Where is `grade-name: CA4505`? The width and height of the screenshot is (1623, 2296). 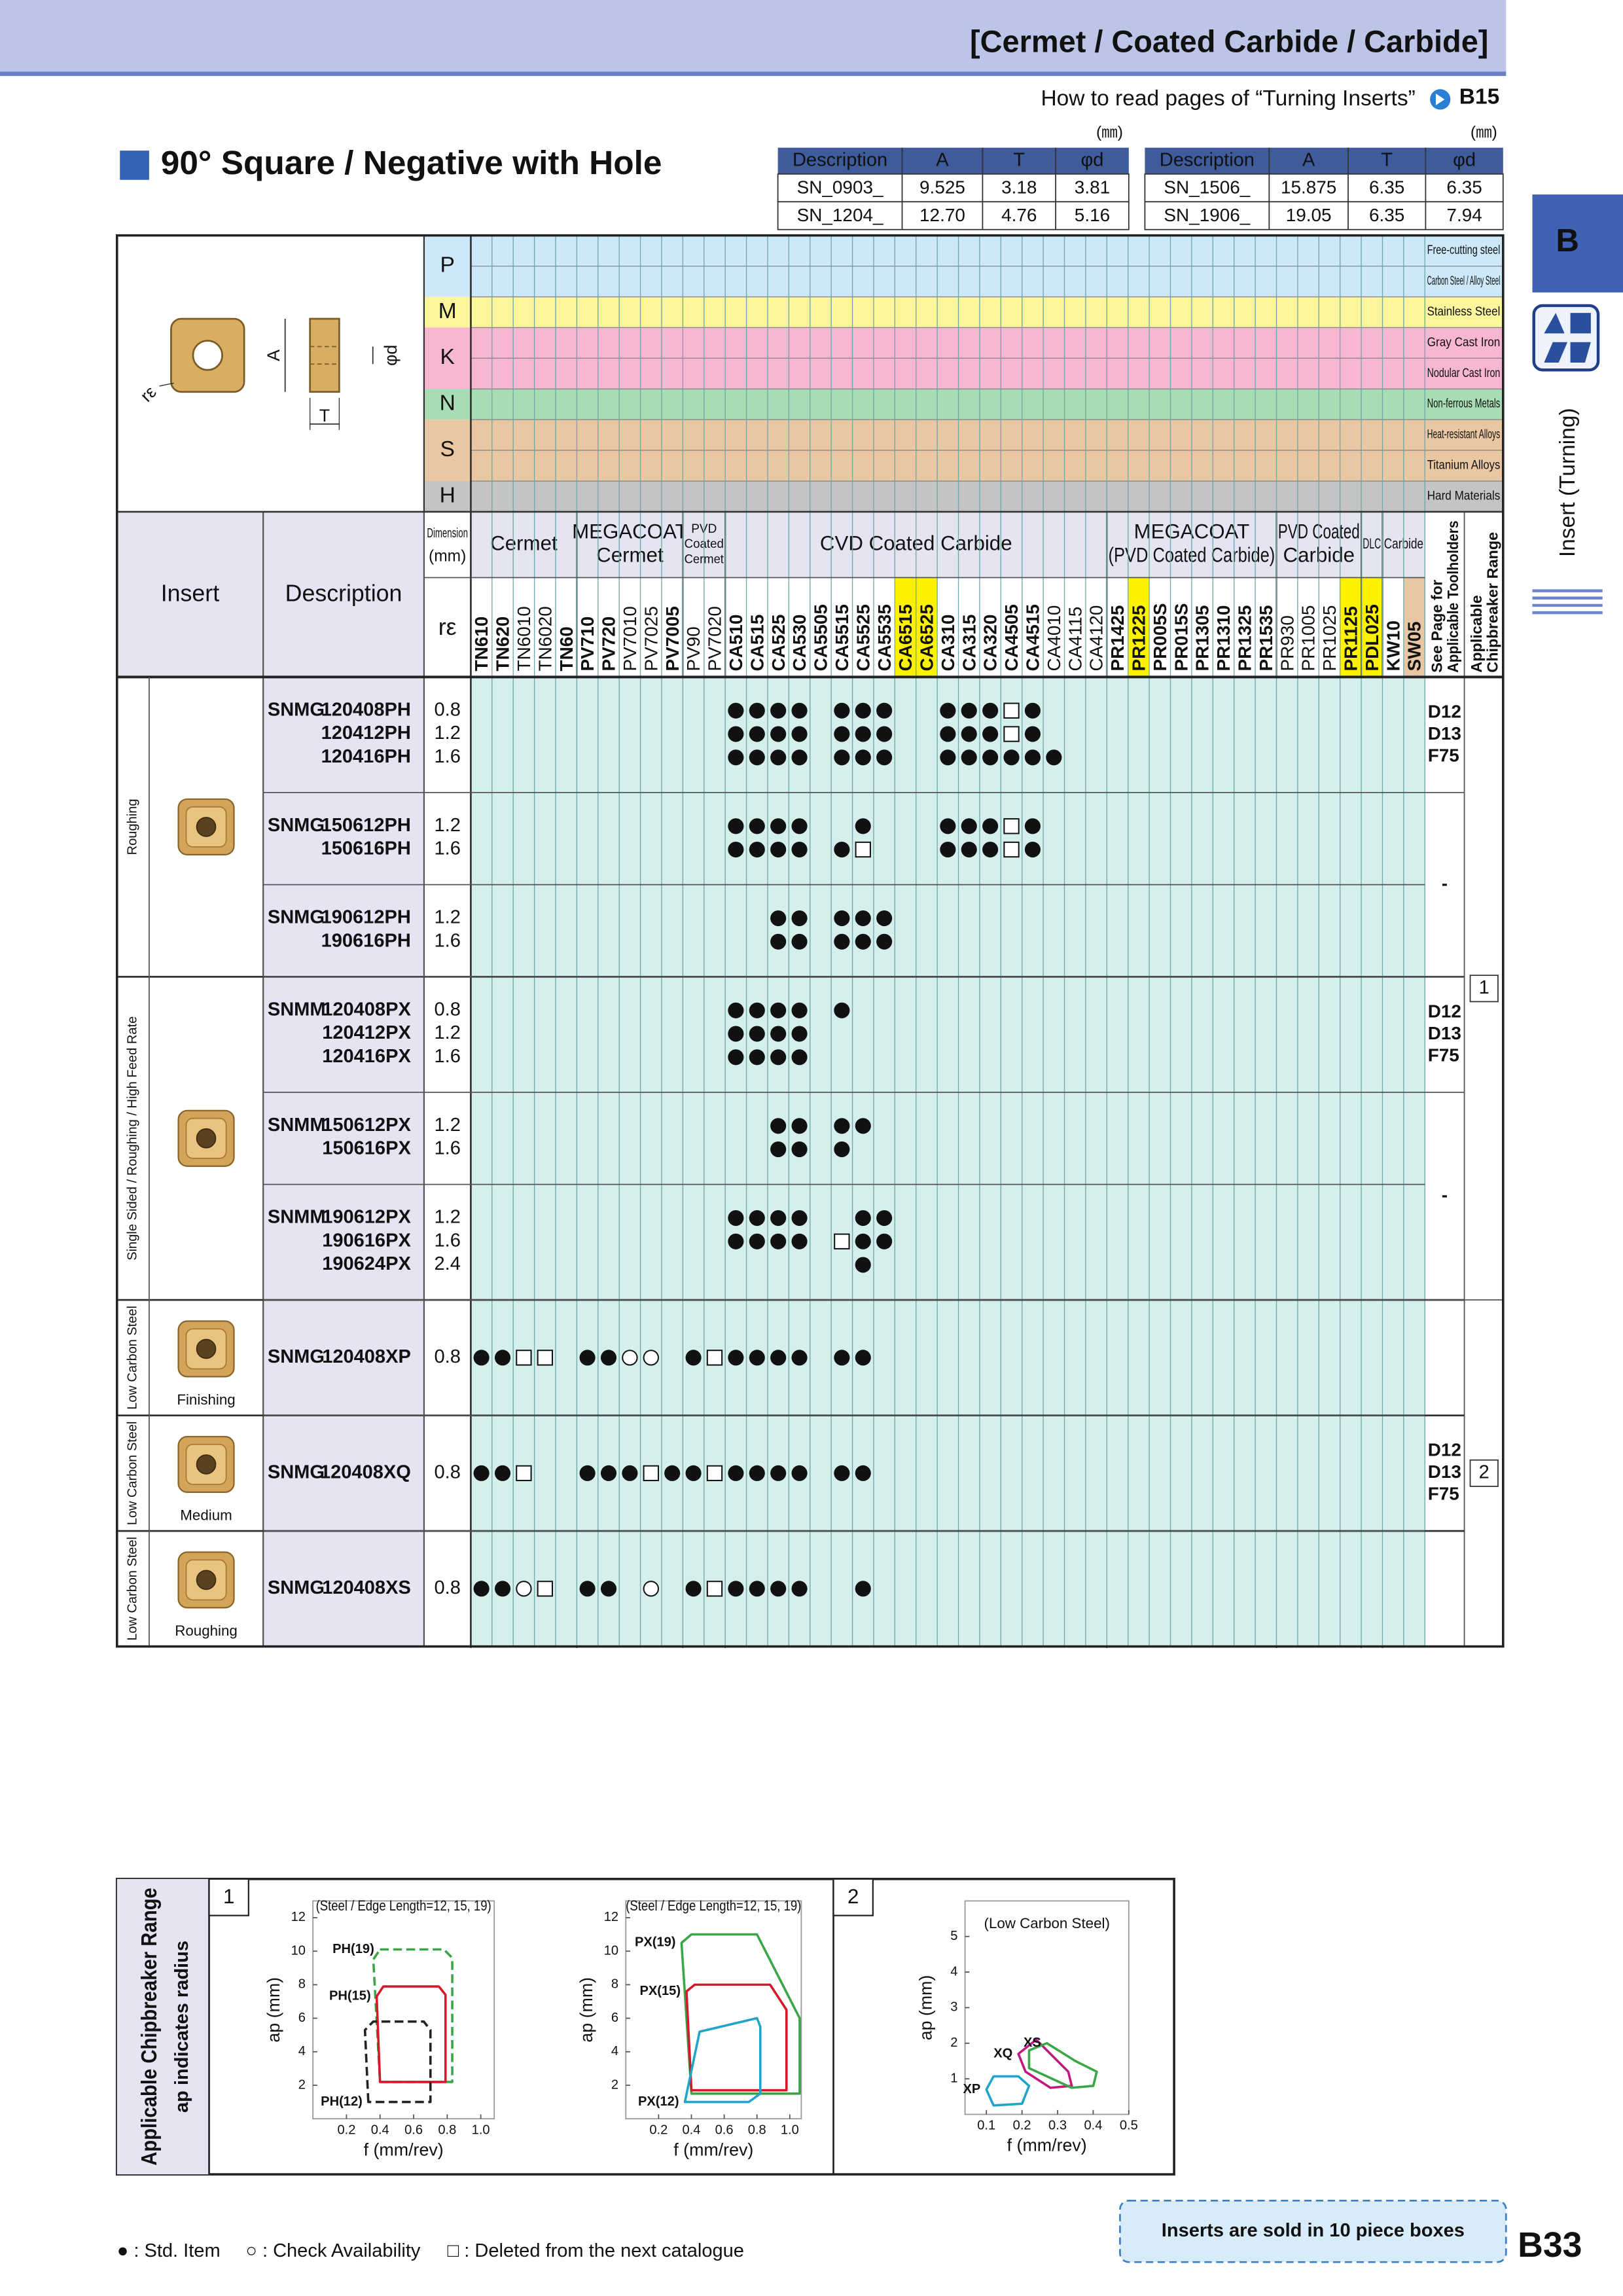 grade-name: CA4505 is located at coordinates (1011, 637).